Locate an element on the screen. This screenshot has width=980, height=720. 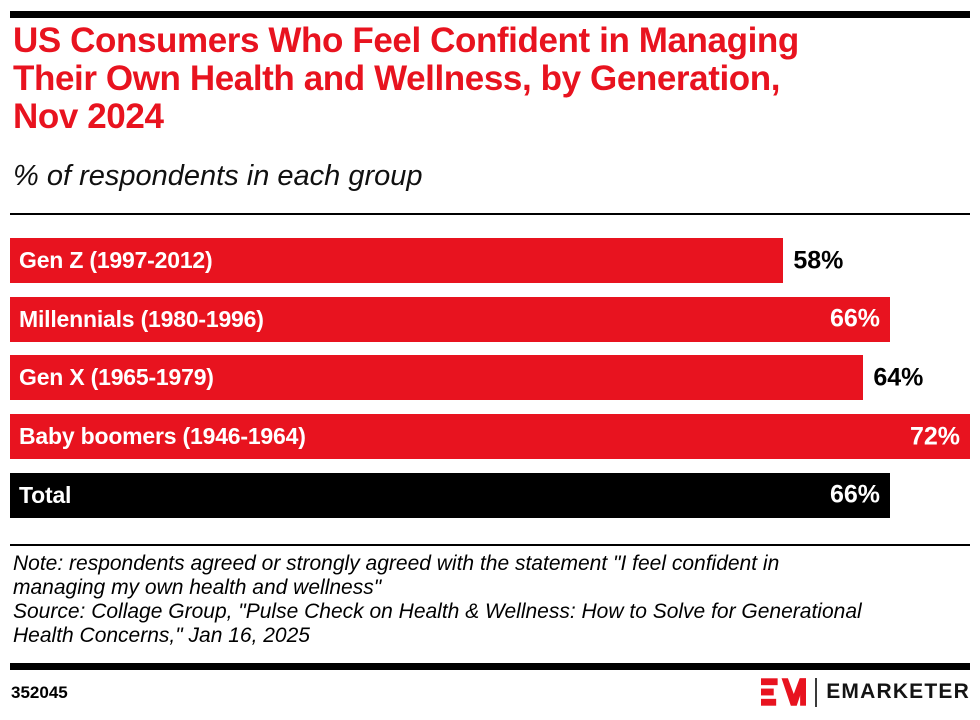
bar-2: Gen X (1965-1979) is located at coordinates (437, 378).